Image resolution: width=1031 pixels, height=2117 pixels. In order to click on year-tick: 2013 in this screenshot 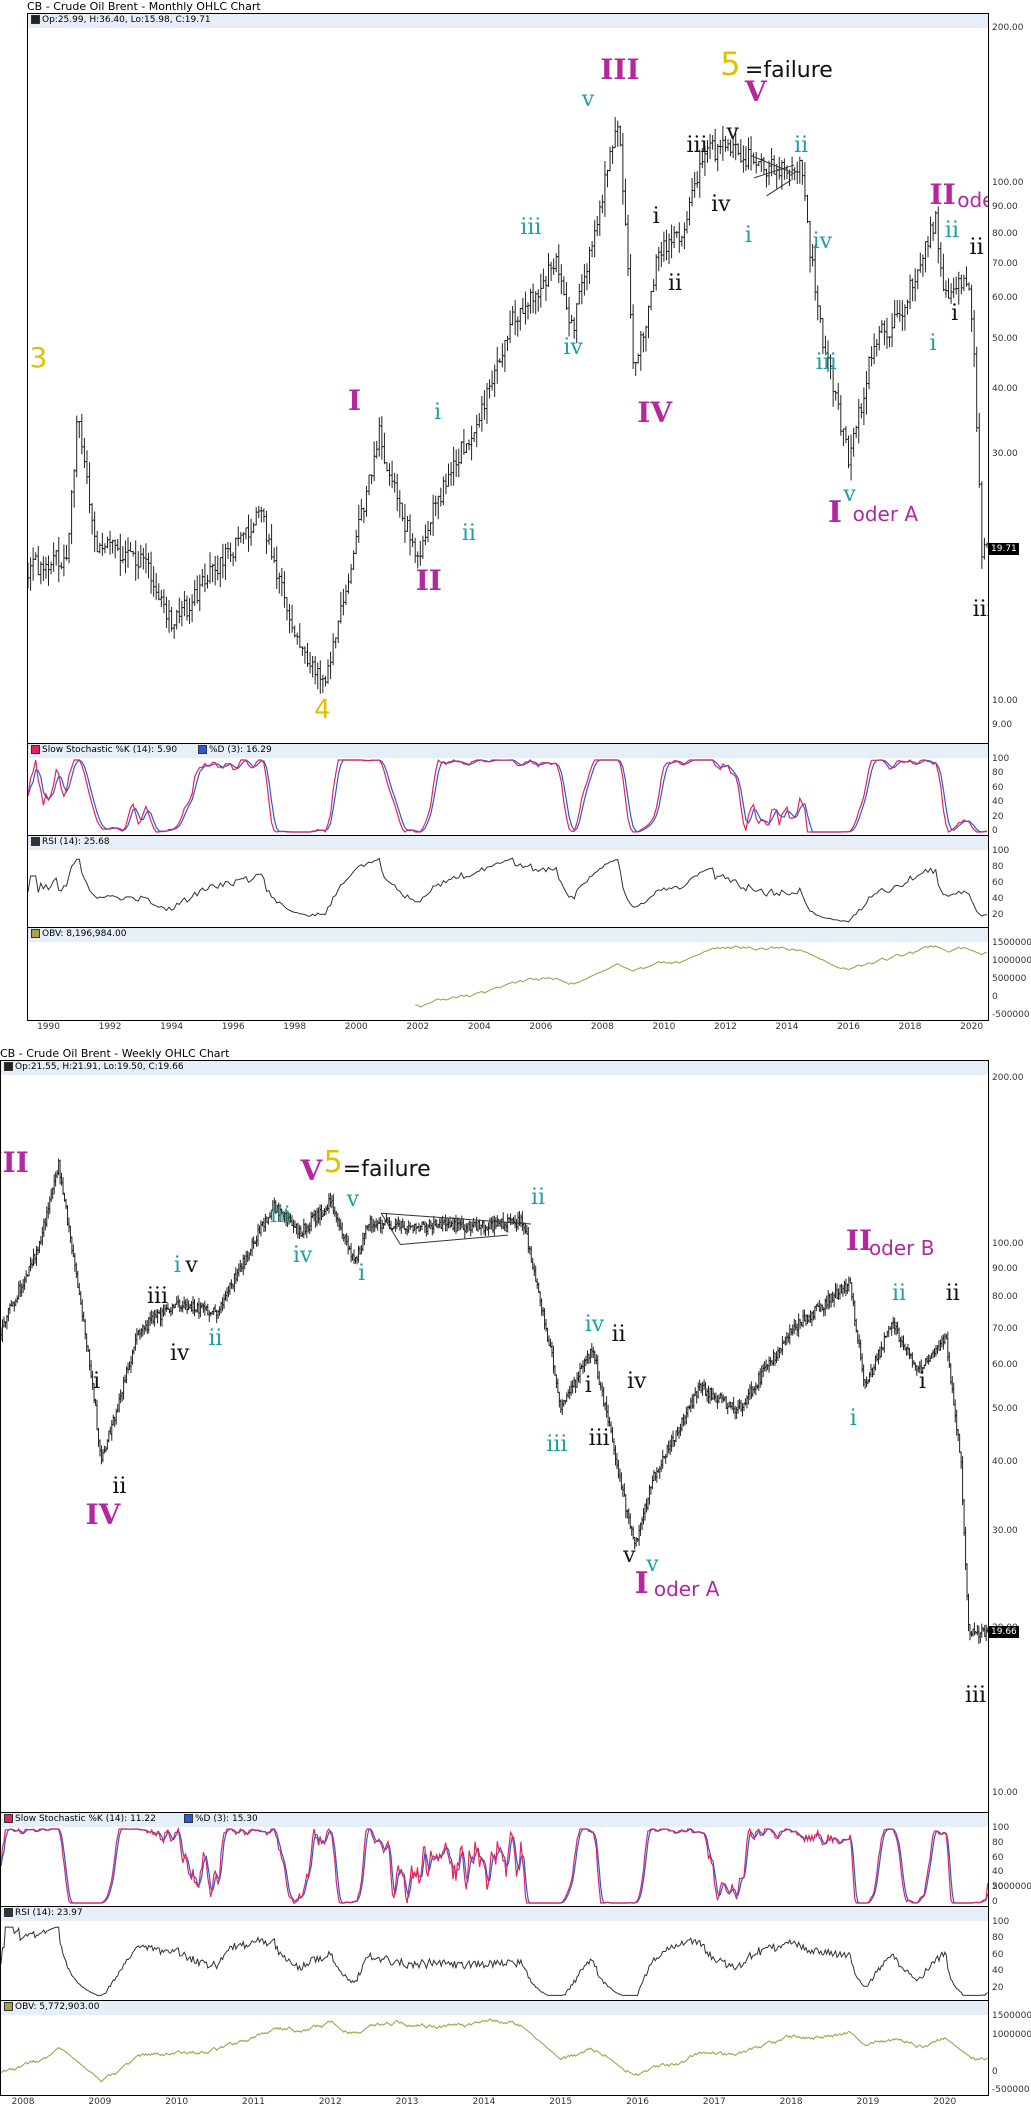, I will do `click(407, 2102)`.